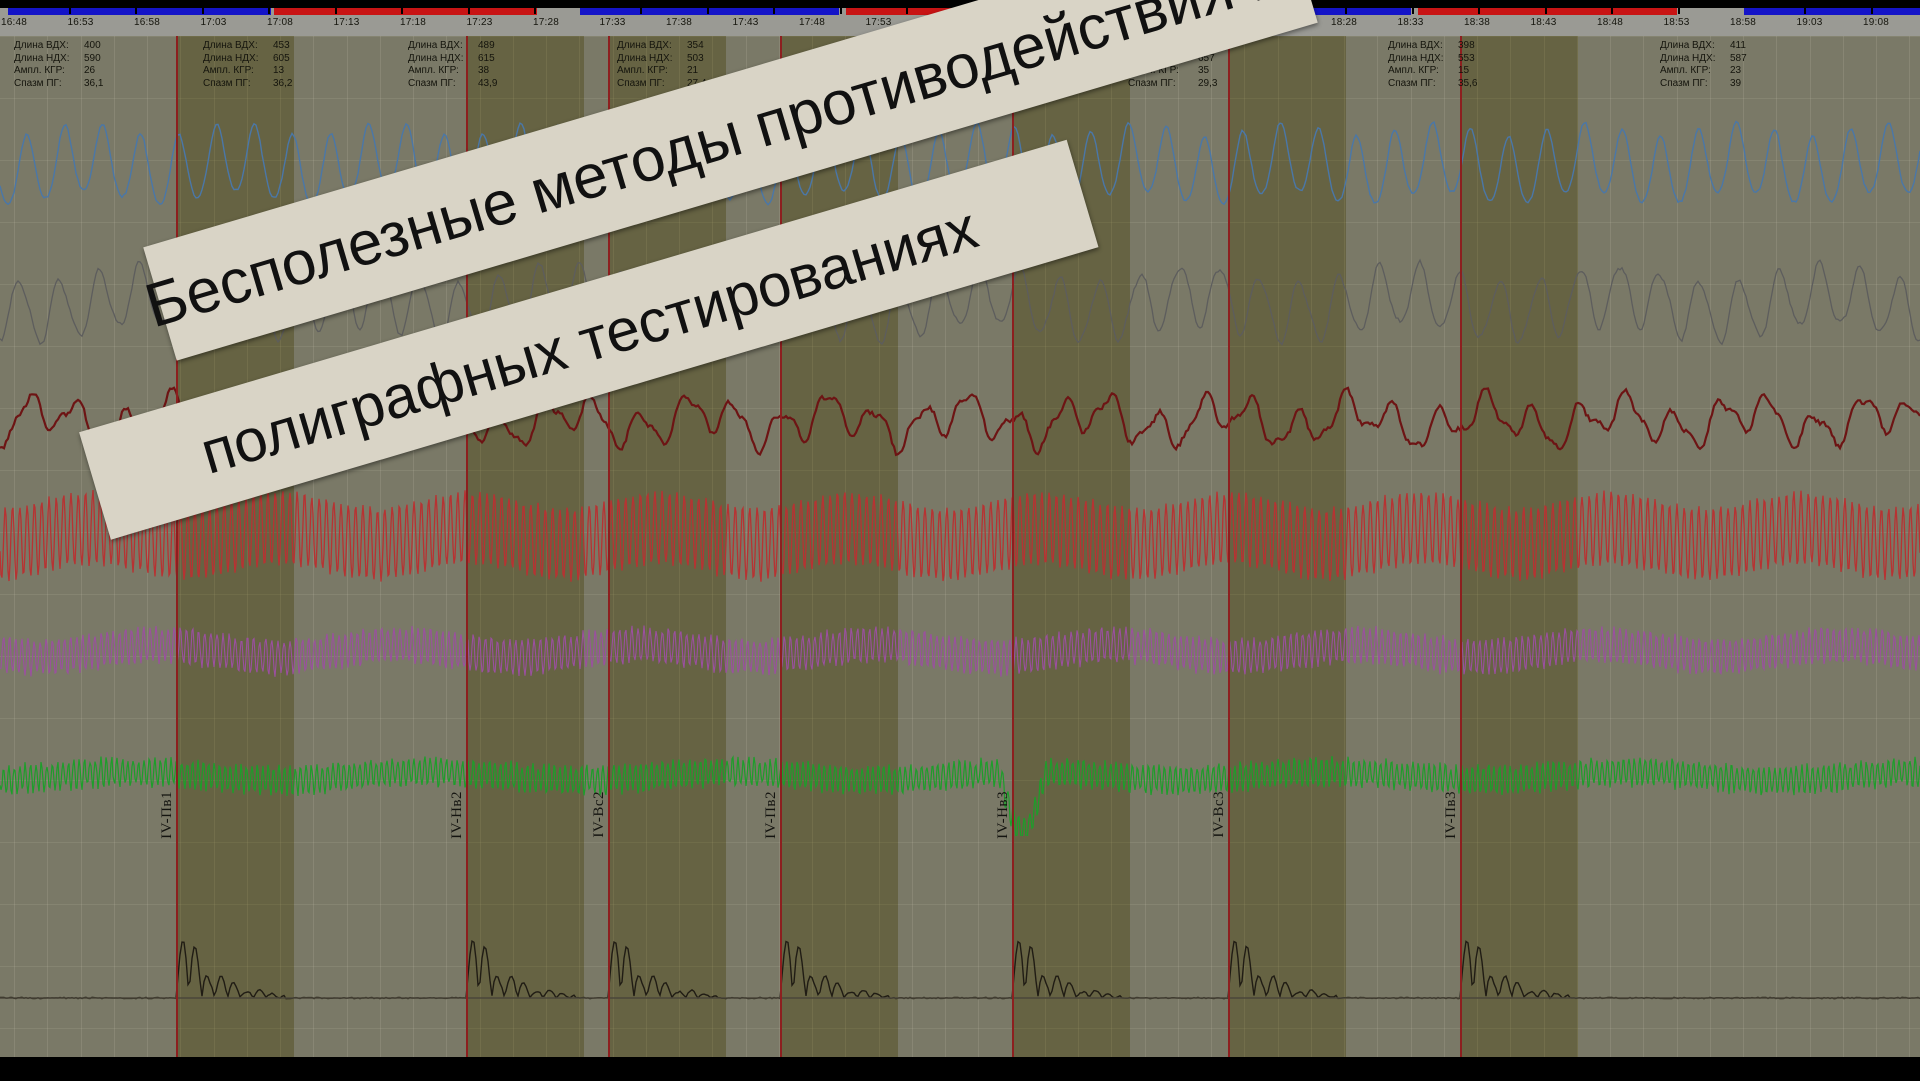  I want to click on ruler-tick-23: 18:43, so click(1543, 22).